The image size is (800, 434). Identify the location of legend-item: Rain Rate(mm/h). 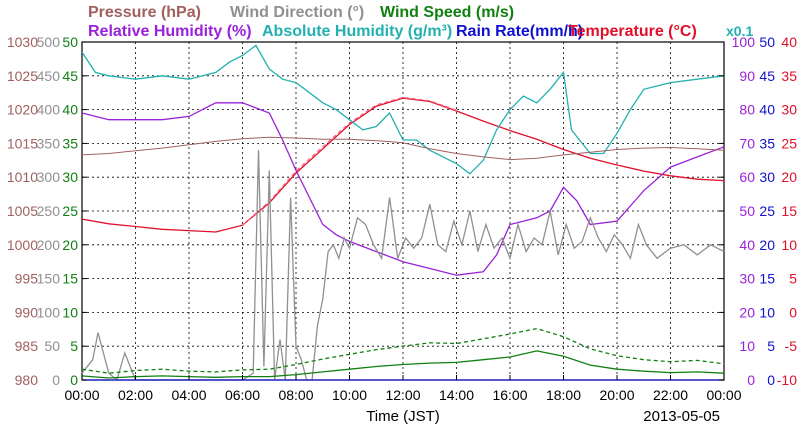
(519, 31).